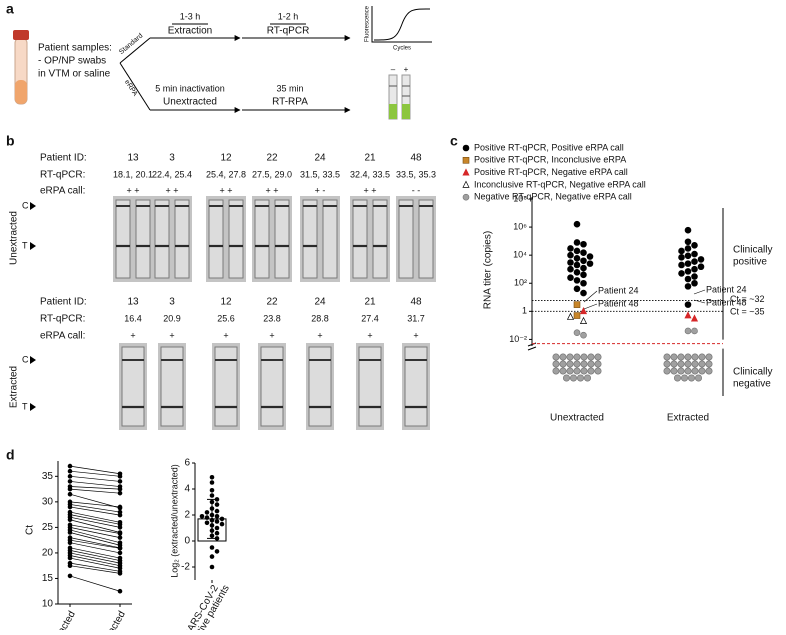 The image size is (786, 635). Describe the element at coordinates (393, 69) in the screenshot. I see `strip-label: –` at that location.